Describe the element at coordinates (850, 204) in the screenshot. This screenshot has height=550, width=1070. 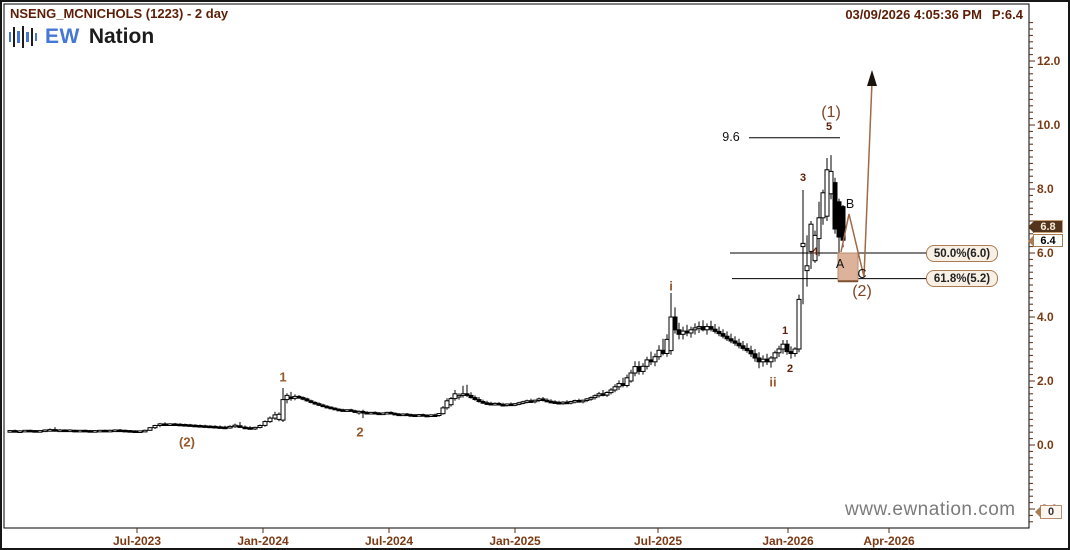
I see `wave-label: B` at that location.